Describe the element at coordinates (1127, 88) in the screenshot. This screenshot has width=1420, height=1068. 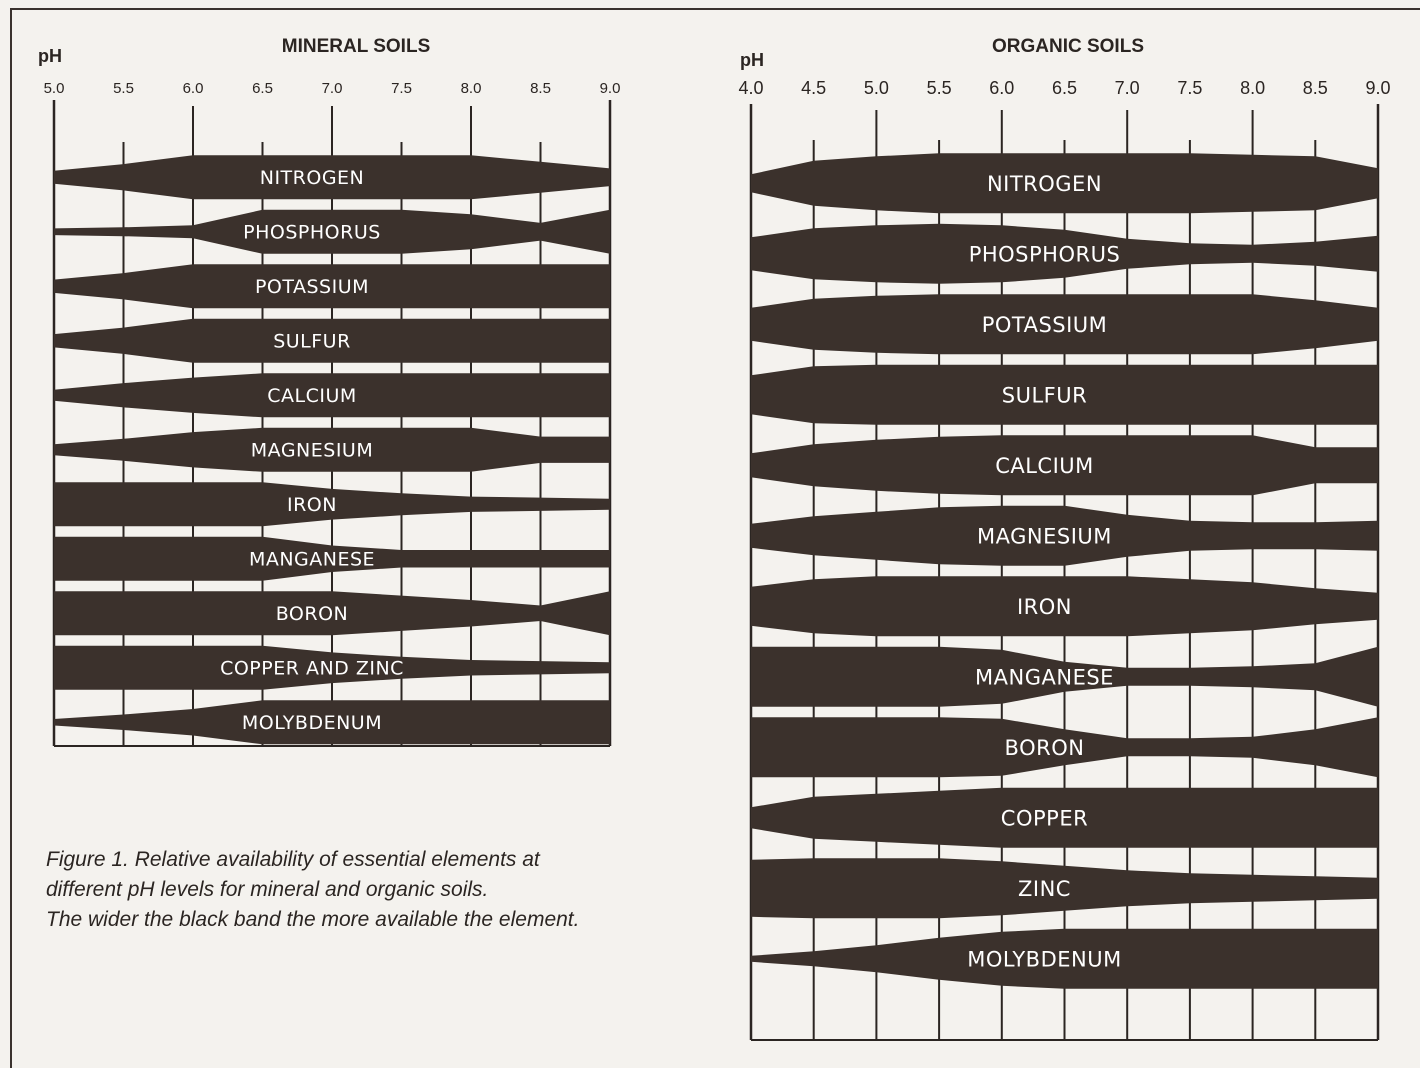
I see `organic-tick-label: 7.0` at that location.